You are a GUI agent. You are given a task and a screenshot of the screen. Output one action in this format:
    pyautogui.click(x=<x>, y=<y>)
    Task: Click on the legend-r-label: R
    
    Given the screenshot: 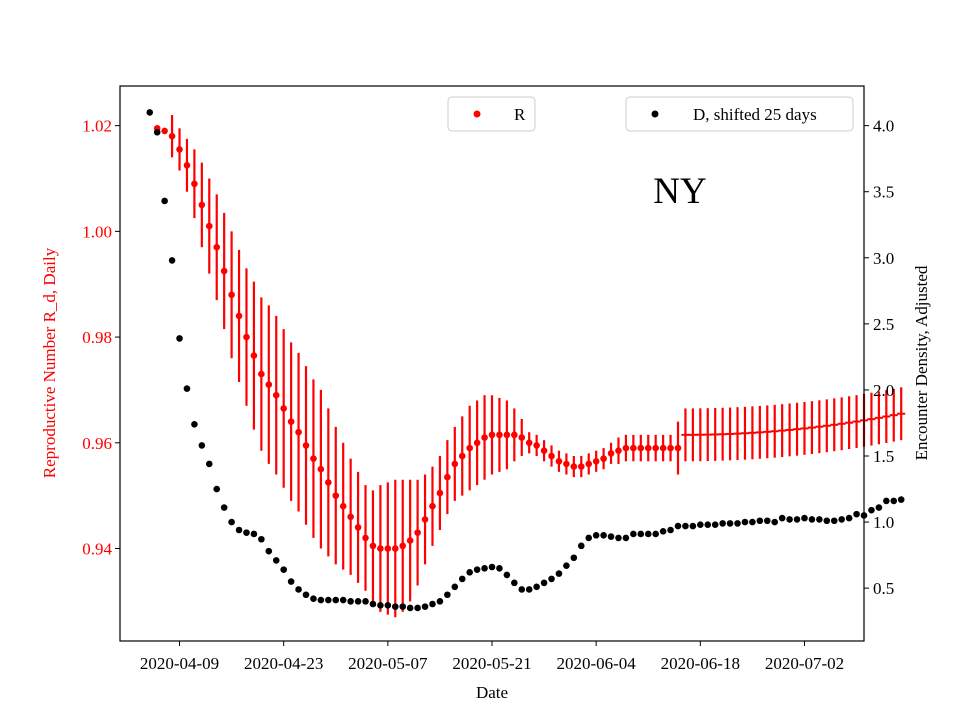 What is the action you would take?
    pyautogui.click(x=520, y=114)
    